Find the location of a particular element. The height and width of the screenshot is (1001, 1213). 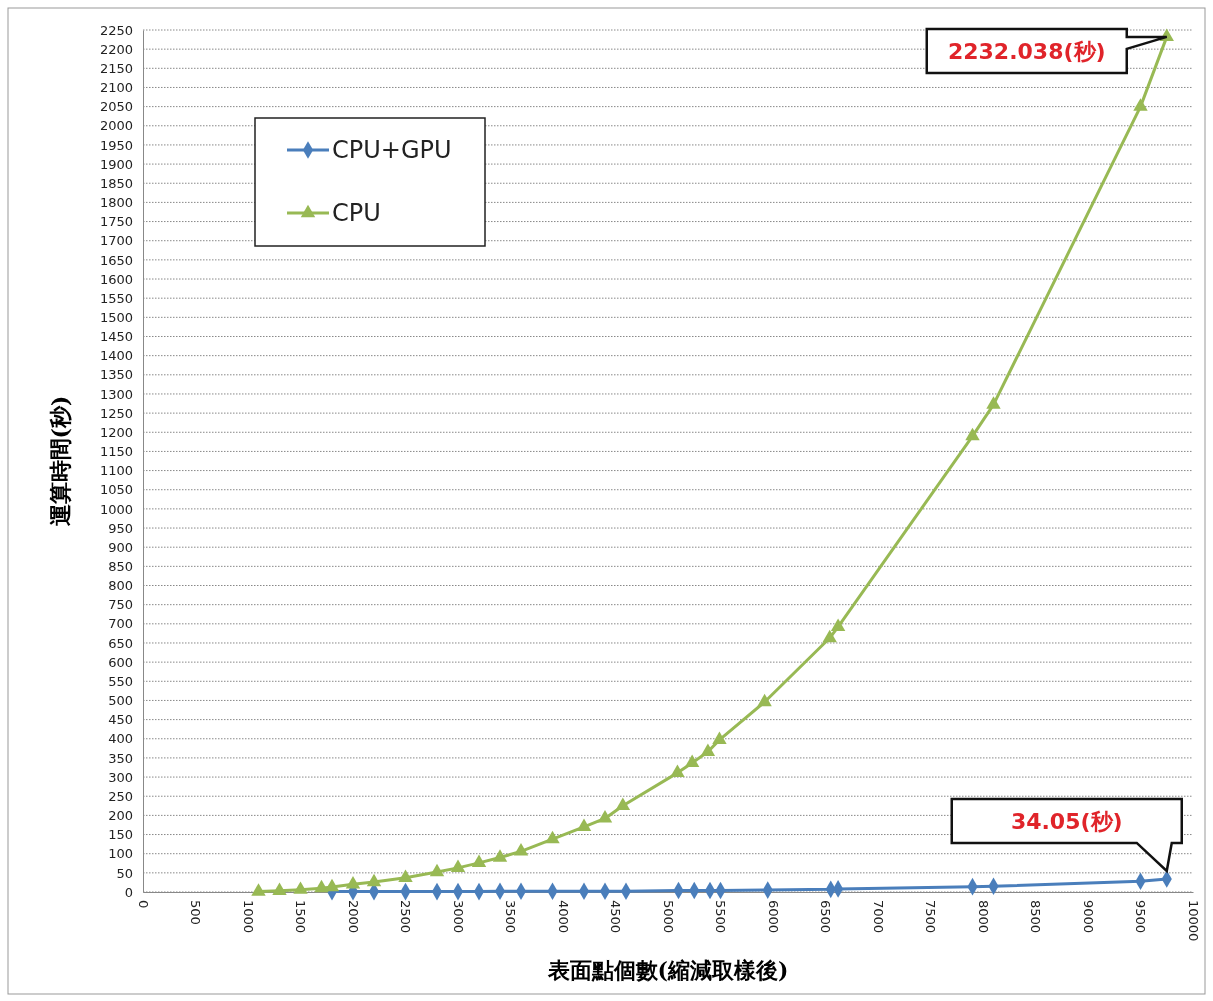

y-tick-label: 650 is located at coordinates (120, 643).